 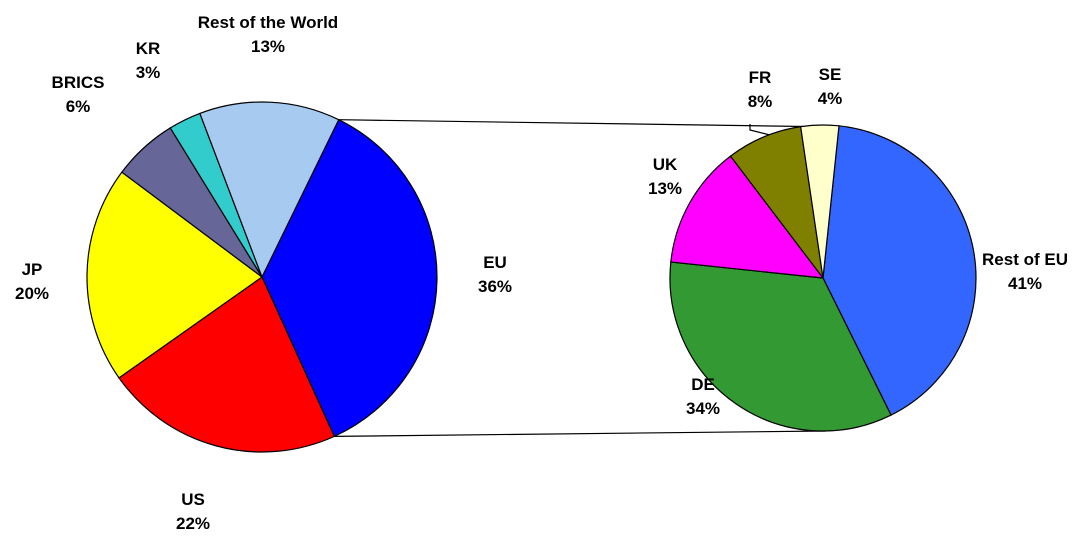 What do you see at coordinates (349, 278) in the screenshot?
I see `main-slice-eu` at bounding box center [349, 278].